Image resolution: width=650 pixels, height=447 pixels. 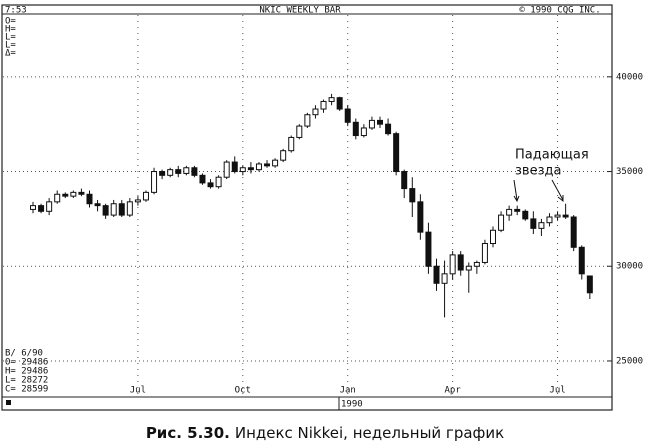 What do you see at coordinates (300, 11) in the screenshot?
I see `chart-title: NKIC WEEKLY BAR` at bounding box center [300, 11].